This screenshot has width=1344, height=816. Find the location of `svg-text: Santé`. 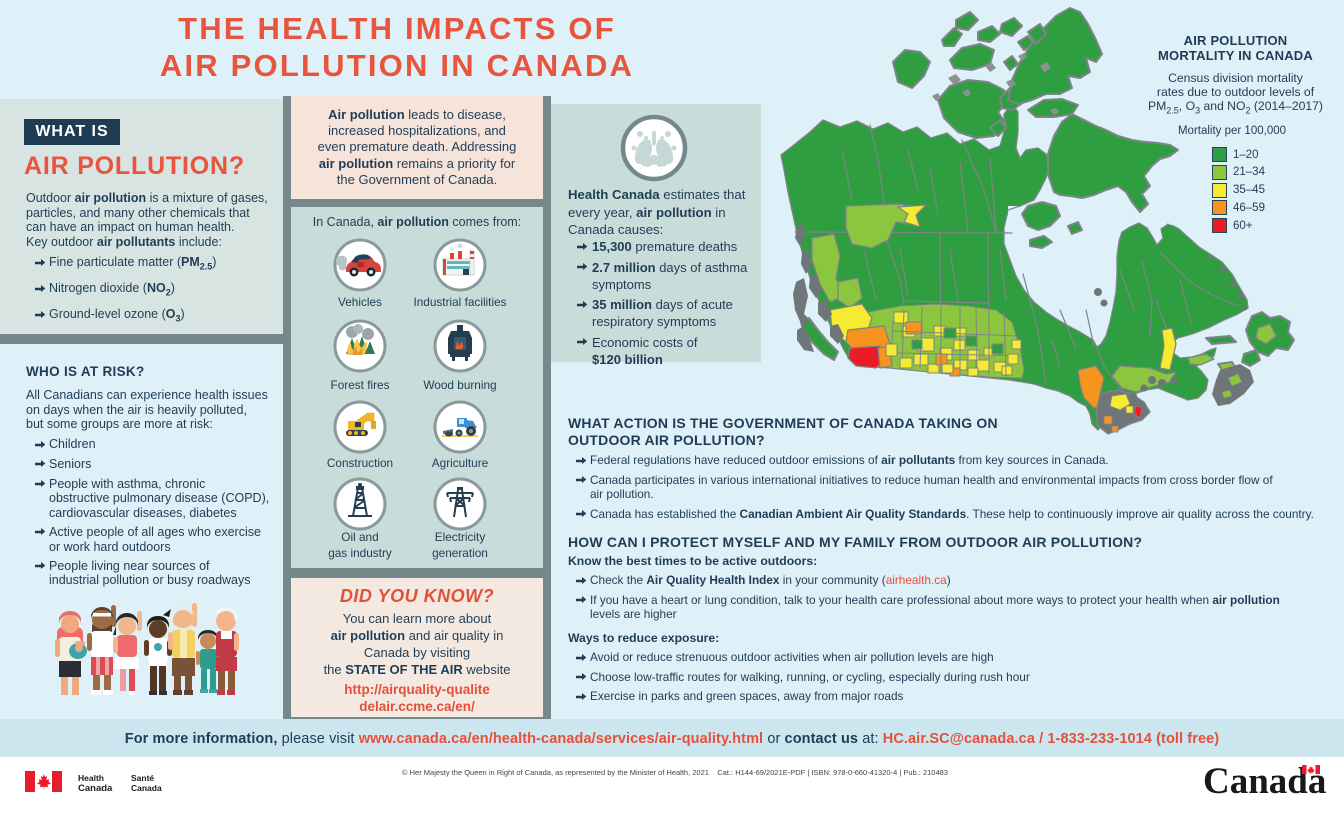

svg-text: Santé is located at coordinates (142, 778).